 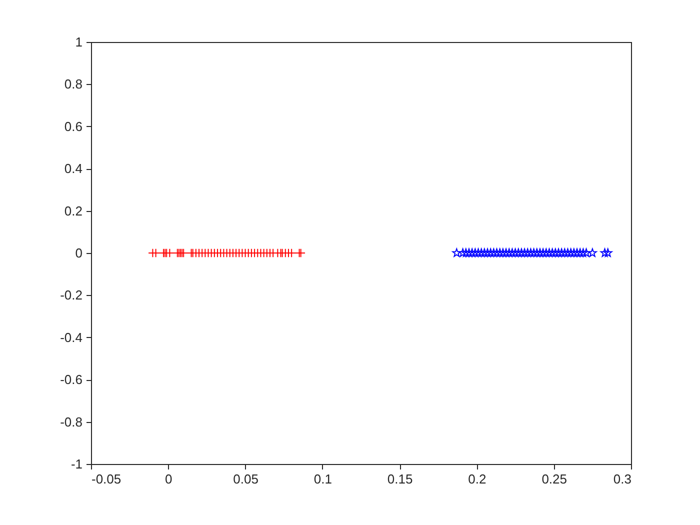 I want to click on y-tick-label: 0.4, so click(x=73, y=168).